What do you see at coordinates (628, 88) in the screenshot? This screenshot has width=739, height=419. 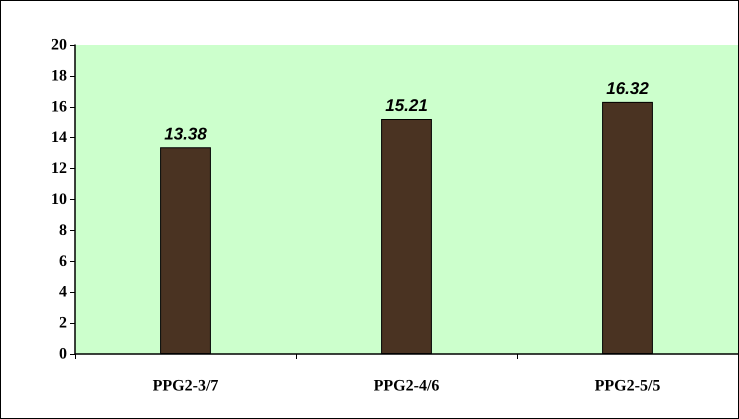 I see `data-label: 16.32` at bounding box center [628, 88].